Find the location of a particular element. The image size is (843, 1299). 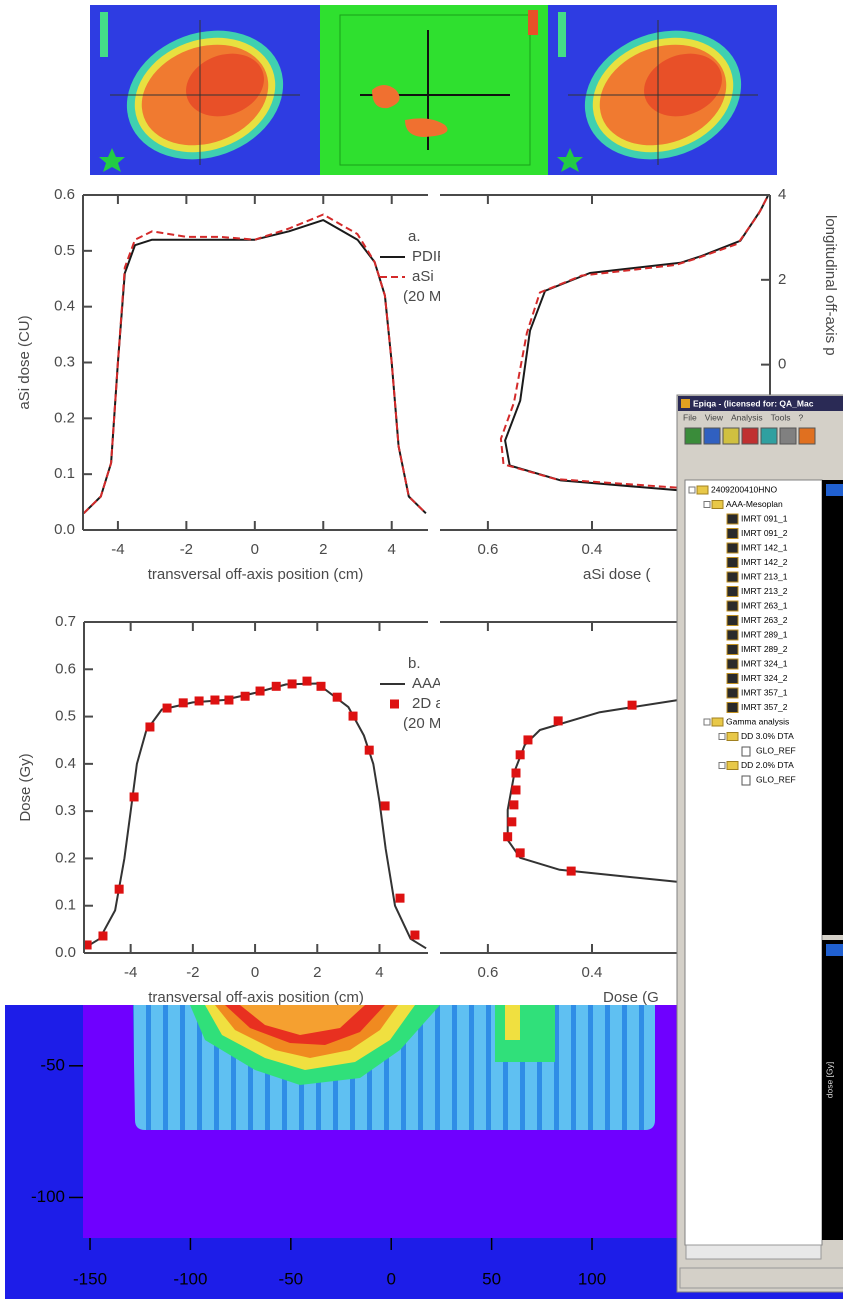

plot-axis-label: dose [Gy] is located at coordinates (829, 1080).